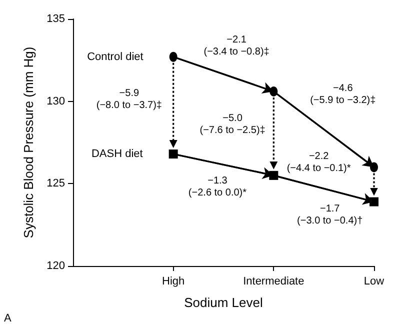 This screenshot has height=328, width=401. I want to click on point, so click(173, 154).